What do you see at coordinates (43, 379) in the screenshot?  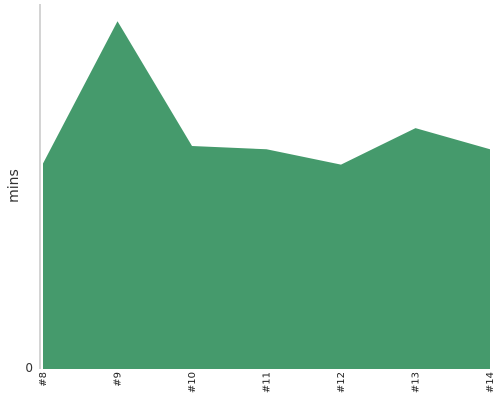 I see `x-tick-label-0: #8` at bounding box center [43, 379].